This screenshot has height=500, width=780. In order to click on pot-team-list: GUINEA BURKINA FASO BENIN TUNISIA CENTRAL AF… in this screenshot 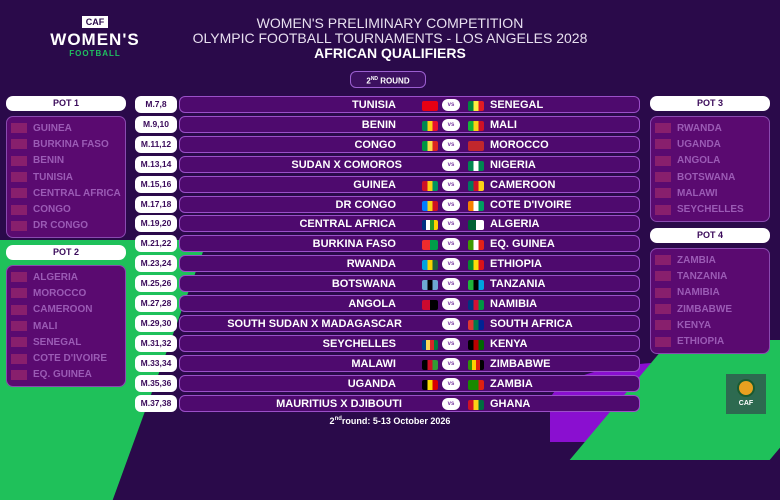, I will do `click(66, 177)`.